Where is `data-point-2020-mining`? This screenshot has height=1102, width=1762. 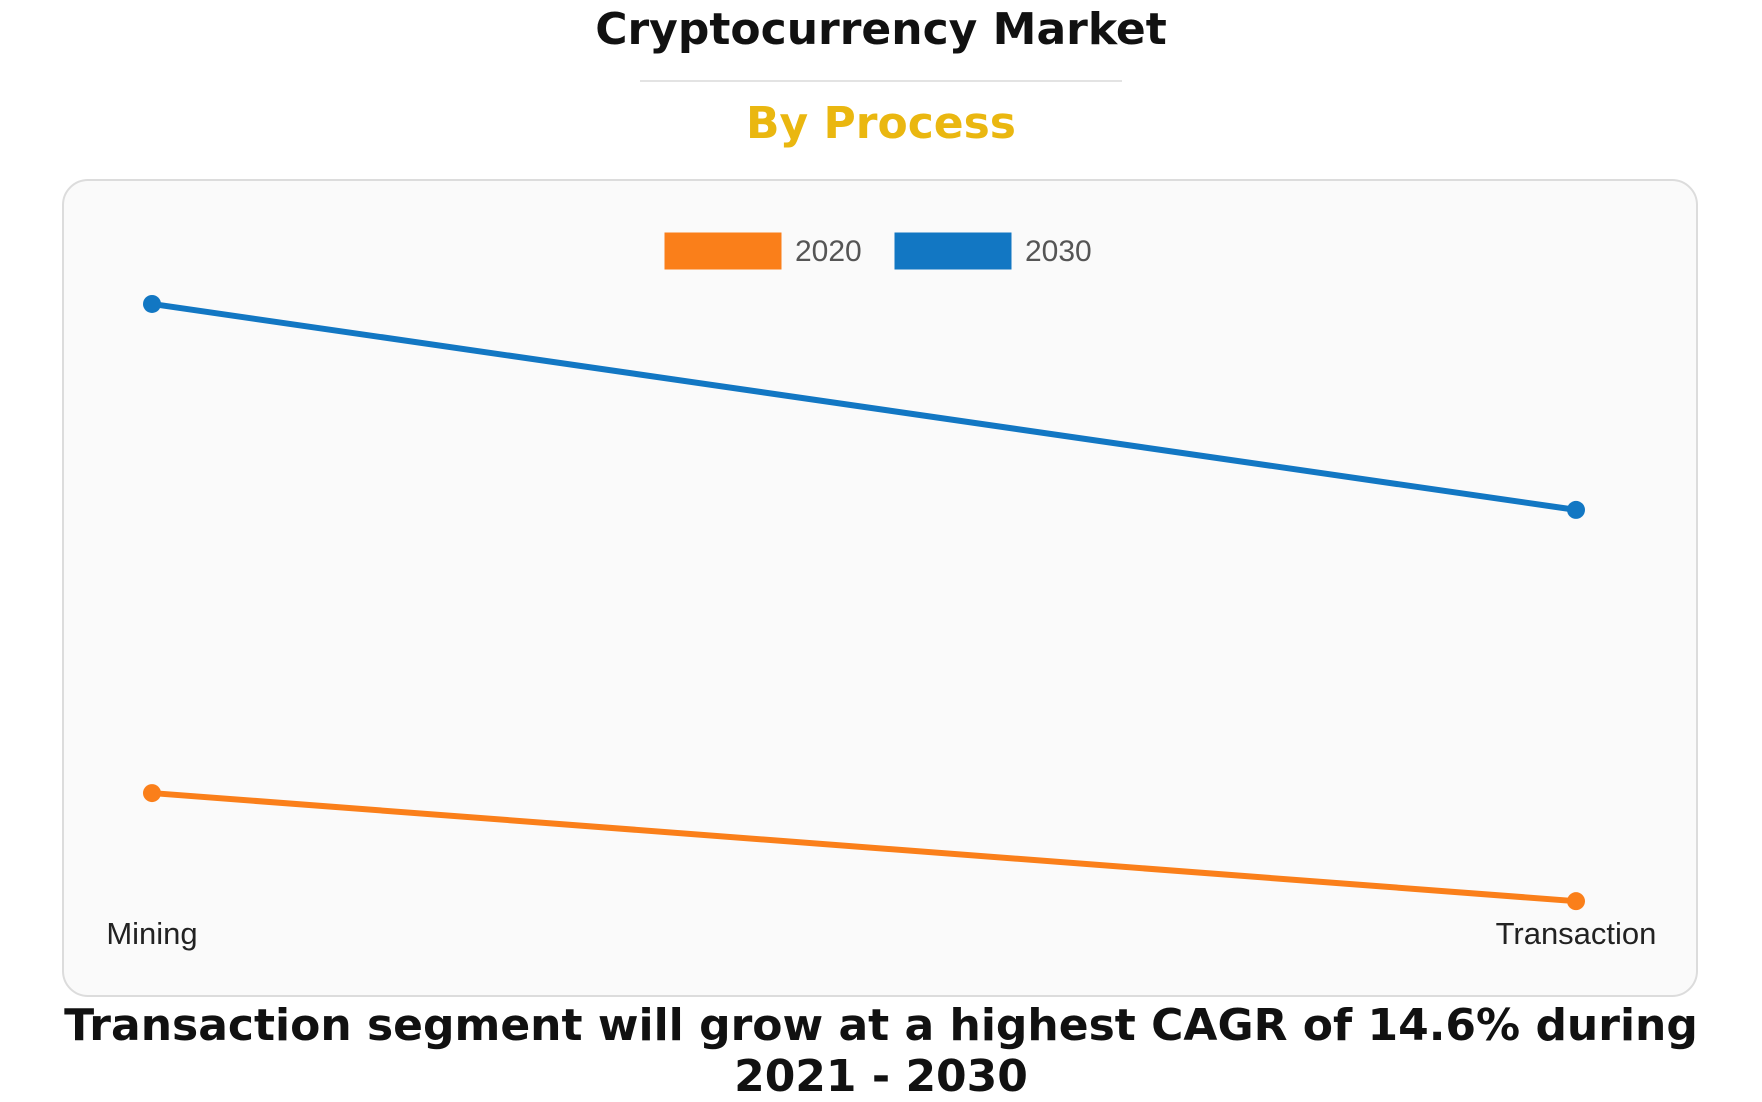
data-point-2020-mining is located at coordinates (152, 793).